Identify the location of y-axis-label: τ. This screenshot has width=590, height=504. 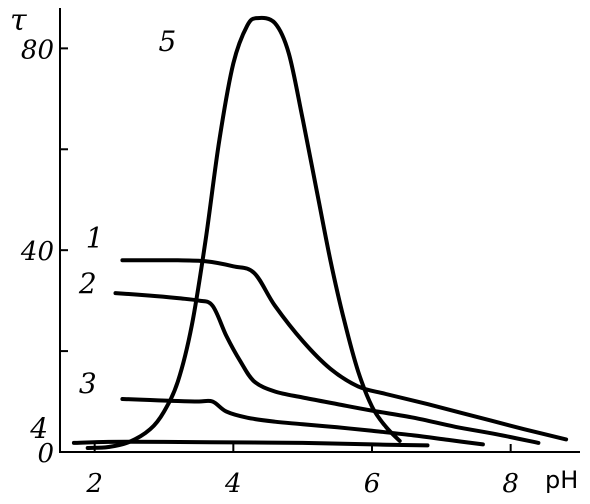
(18, 20).